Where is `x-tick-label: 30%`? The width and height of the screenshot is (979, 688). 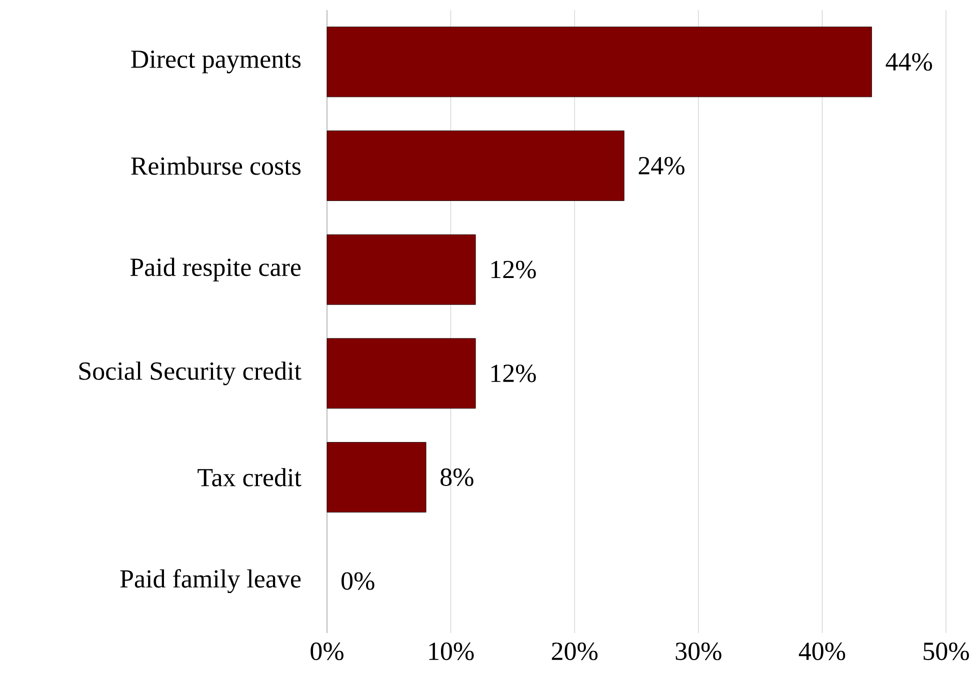
x-tick-label: 30% is located at coordinates (699, 651).